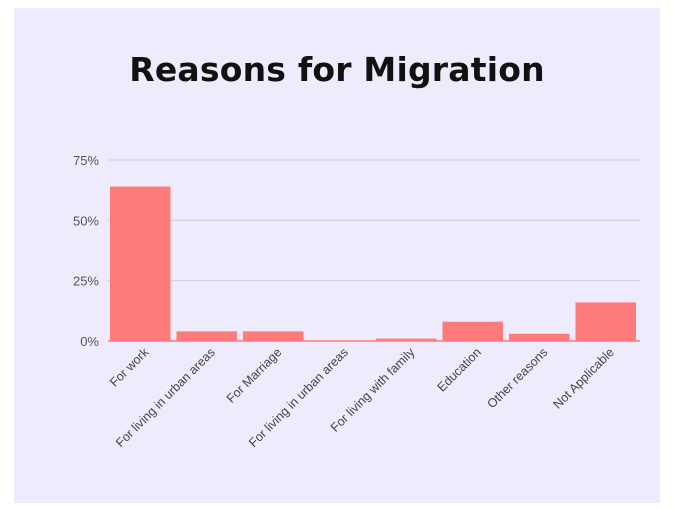 This screenshot has width=674, height=509. I want to click on x-tick-label: Education, so click(459, 369).